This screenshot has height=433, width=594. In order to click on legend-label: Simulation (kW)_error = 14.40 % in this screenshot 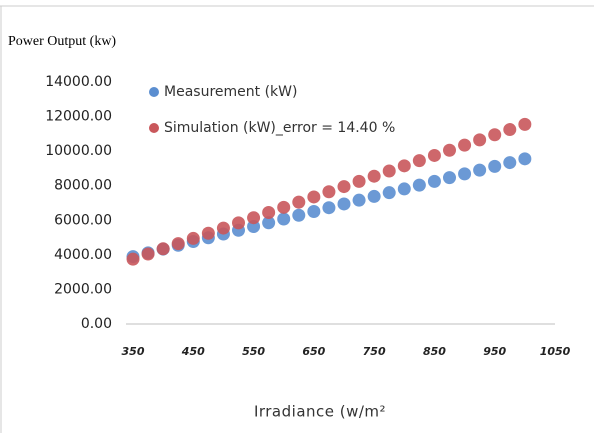, I will do `click(279, 128)`.